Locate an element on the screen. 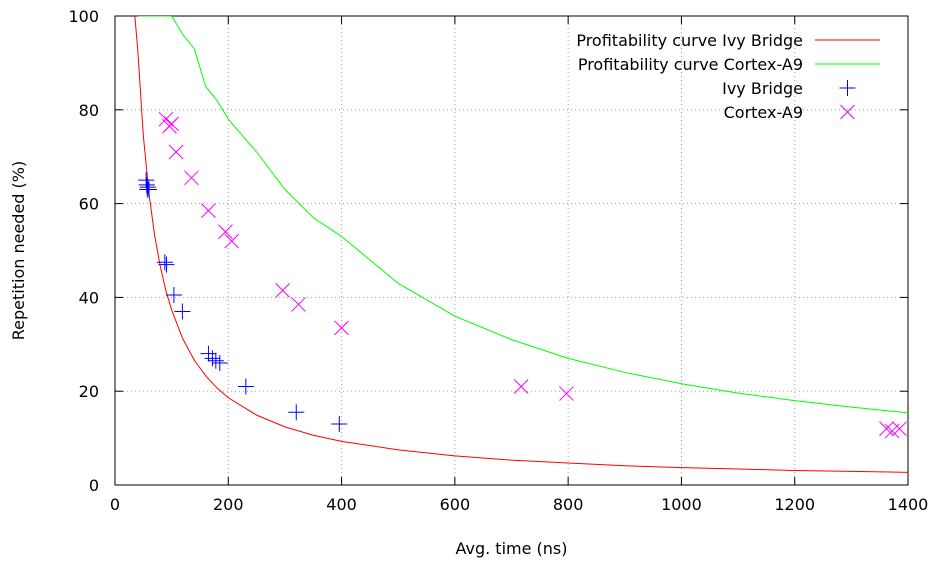  legend-label: Ivy Bridge is located at coordinates (762, 88).